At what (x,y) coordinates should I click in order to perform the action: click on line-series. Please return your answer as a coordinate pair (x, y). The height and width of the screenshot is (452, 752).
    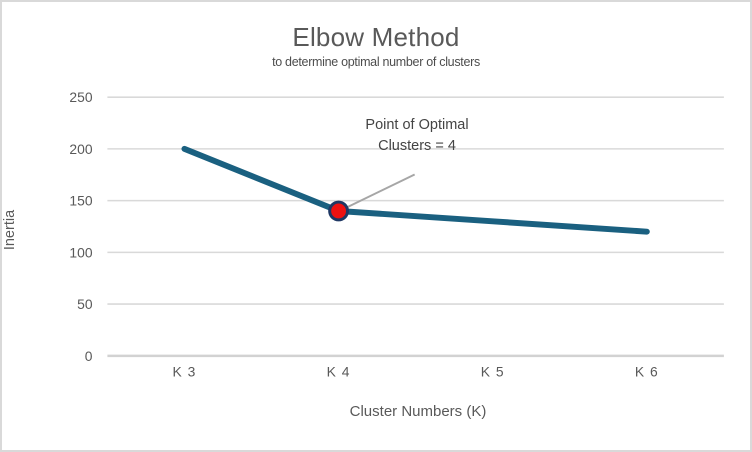
    Looking at the image, I should click on (415, 190).